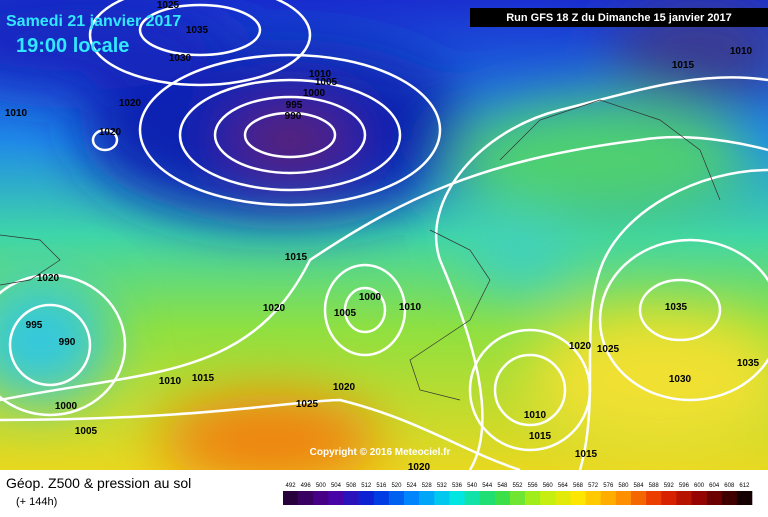 This screenshot has height=517, width=768. I want to click on run-box, so click(619, 17).